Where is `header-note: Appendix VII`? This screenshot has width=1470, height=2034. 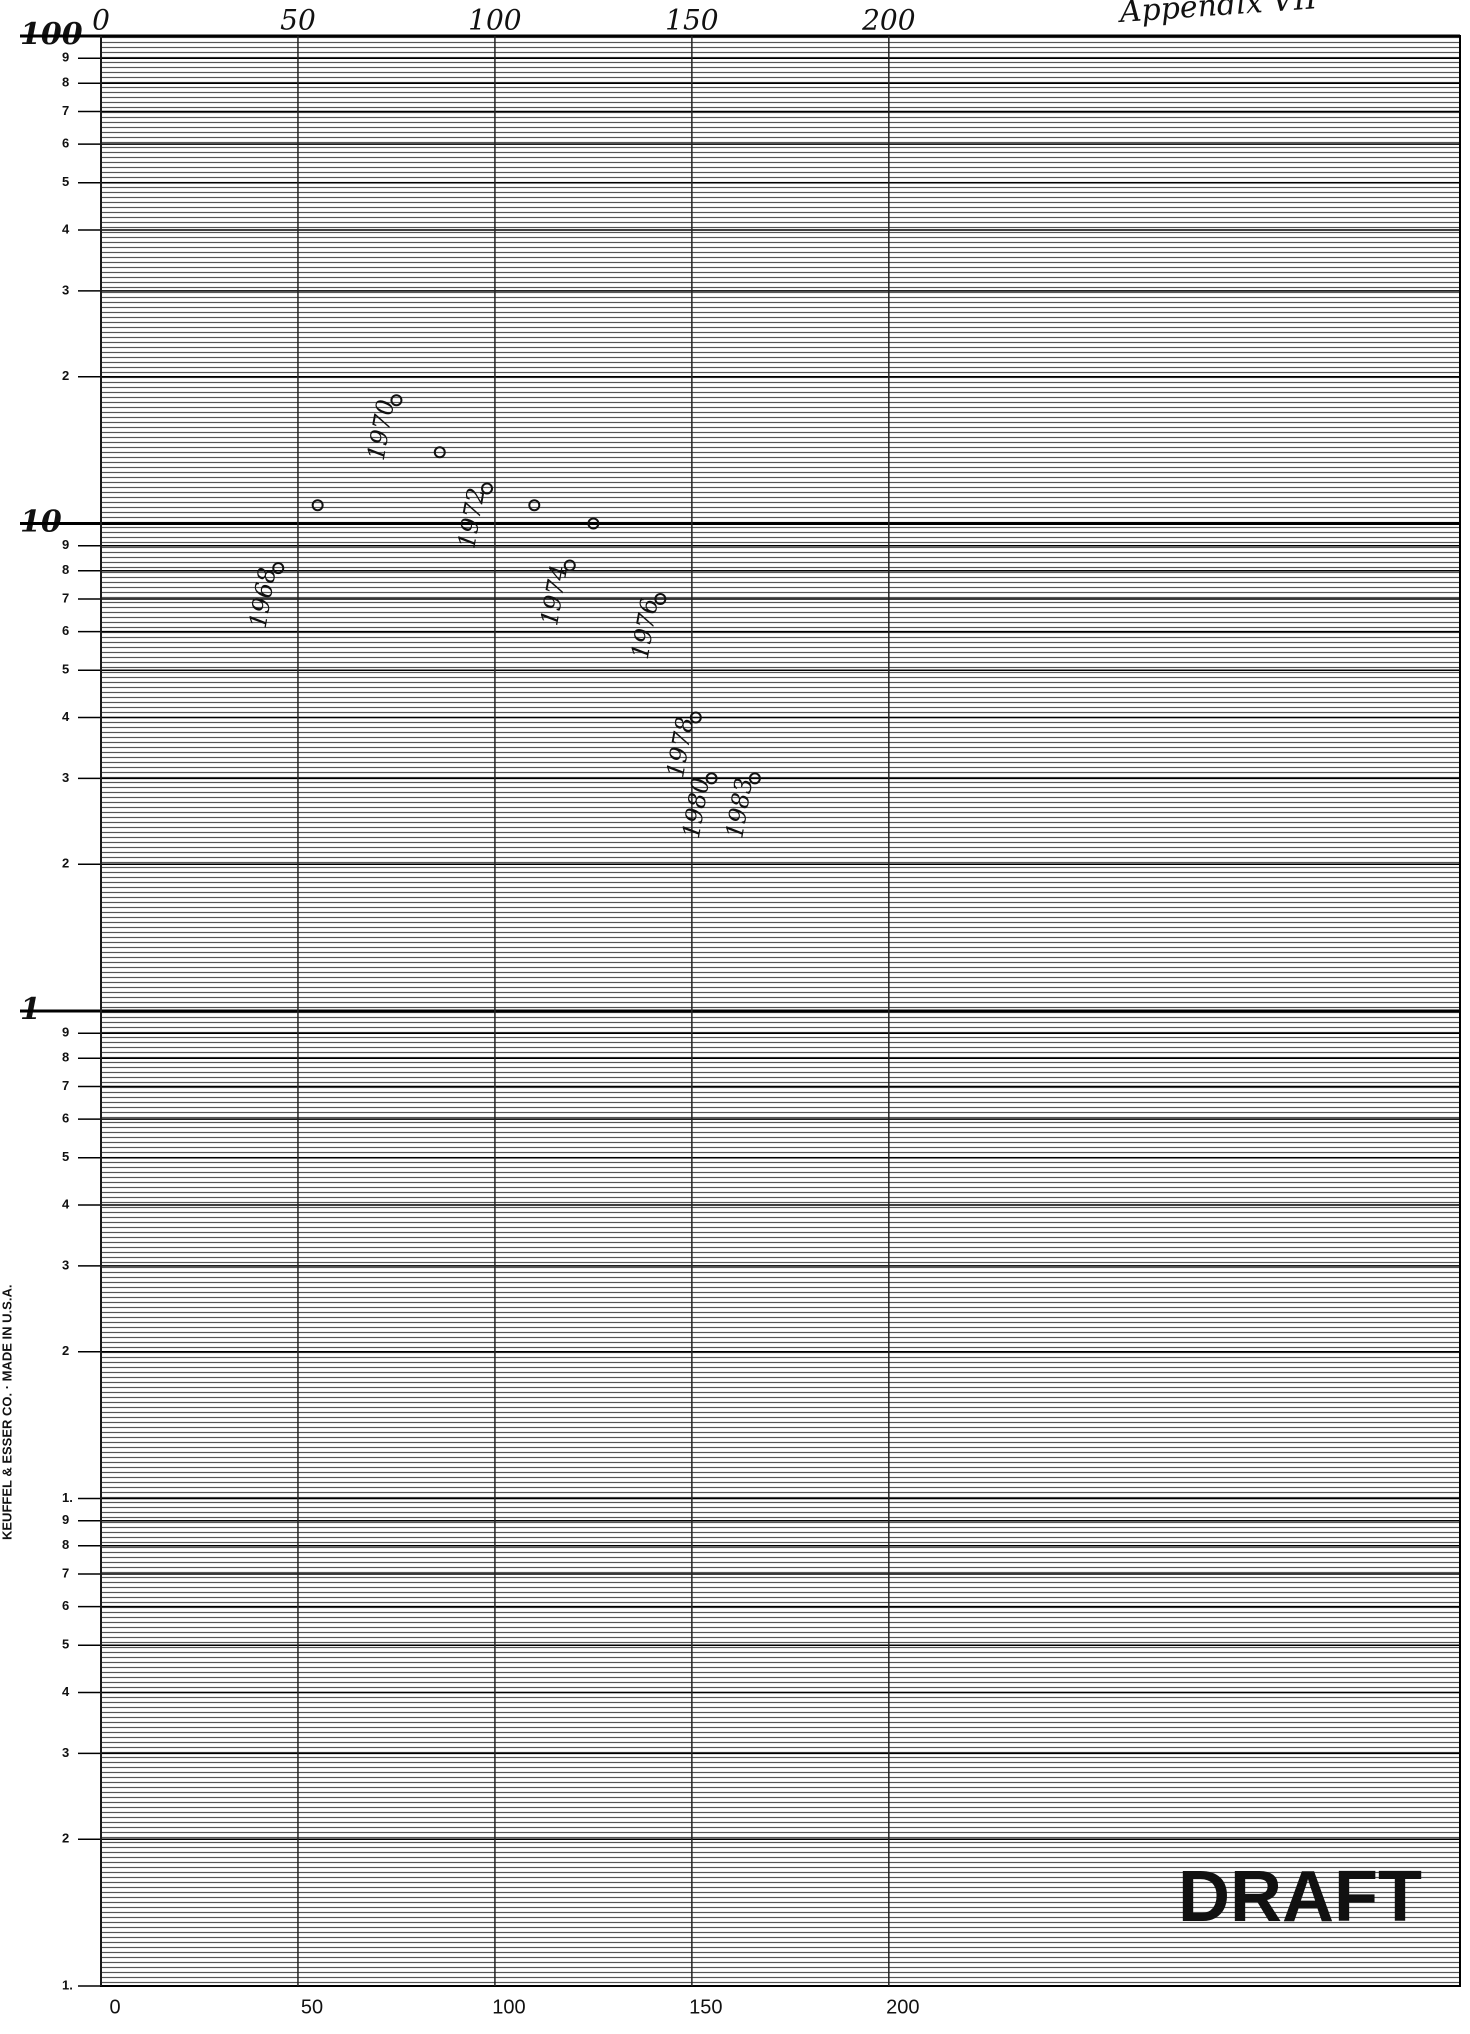
header-note: Appendix VII is located at coordinates (1218, 15).